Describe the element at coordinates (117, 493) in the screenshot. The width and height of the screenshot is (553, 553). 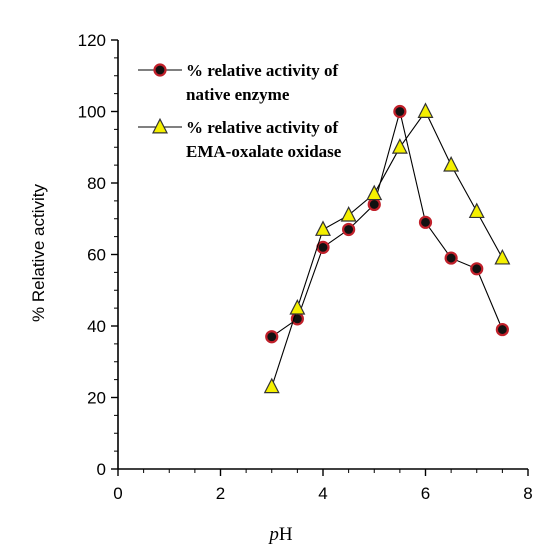
I see `x-tick-label: 0` at that location.